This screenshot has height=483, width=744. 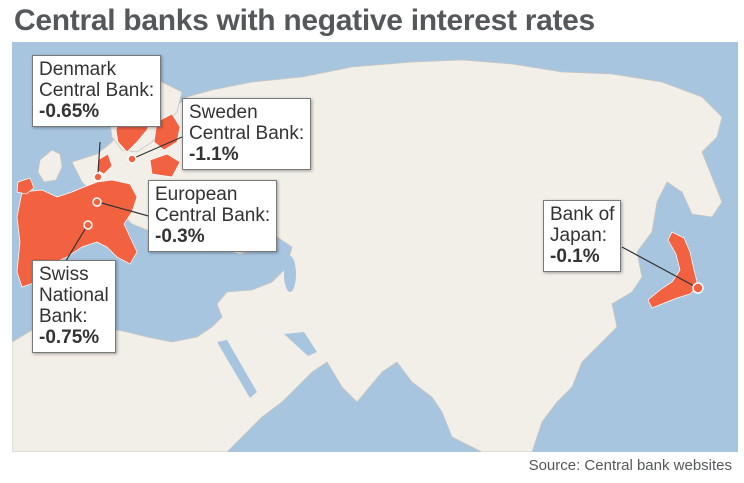 I want to click on sweden-connector, so click(x=158, y=147).